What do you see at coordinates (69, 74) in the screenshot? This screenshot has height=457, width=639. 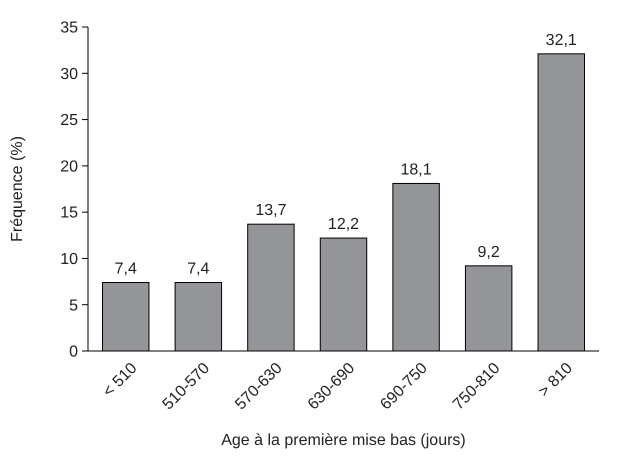 I see `y-tick-label: 30` at bounding box center [69, 74].